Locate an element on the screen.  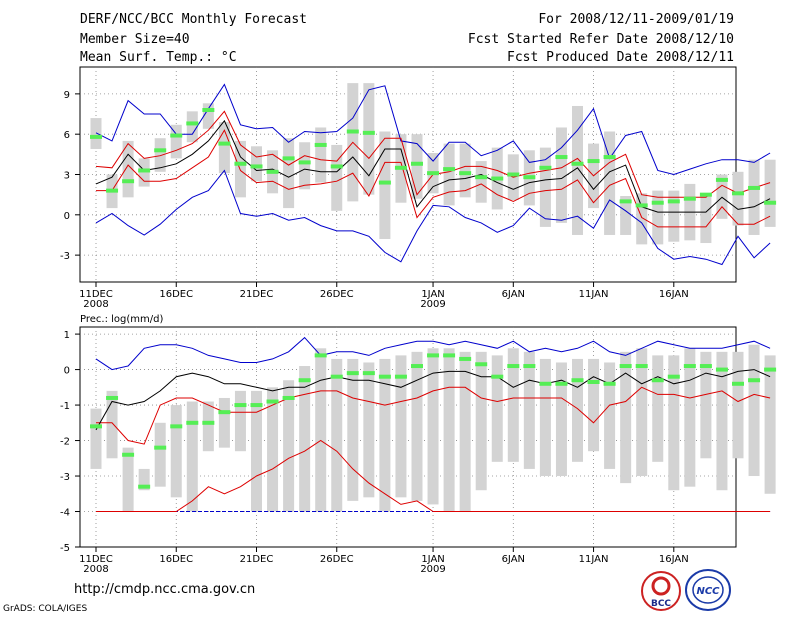
y-tick-label: -1 is located at coordinates (65, 406).